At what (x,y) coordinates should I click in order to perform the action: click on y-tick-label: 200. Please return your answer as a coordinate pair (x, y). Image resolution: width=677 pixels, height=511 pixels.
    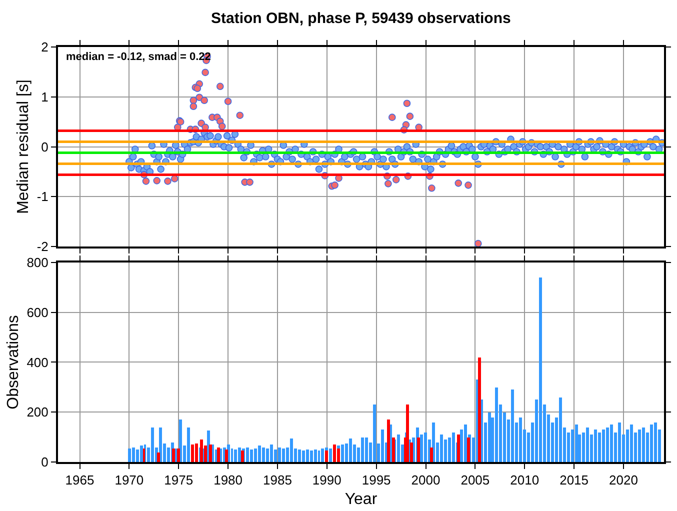
    Looking at the image, I should click on (37, 412).